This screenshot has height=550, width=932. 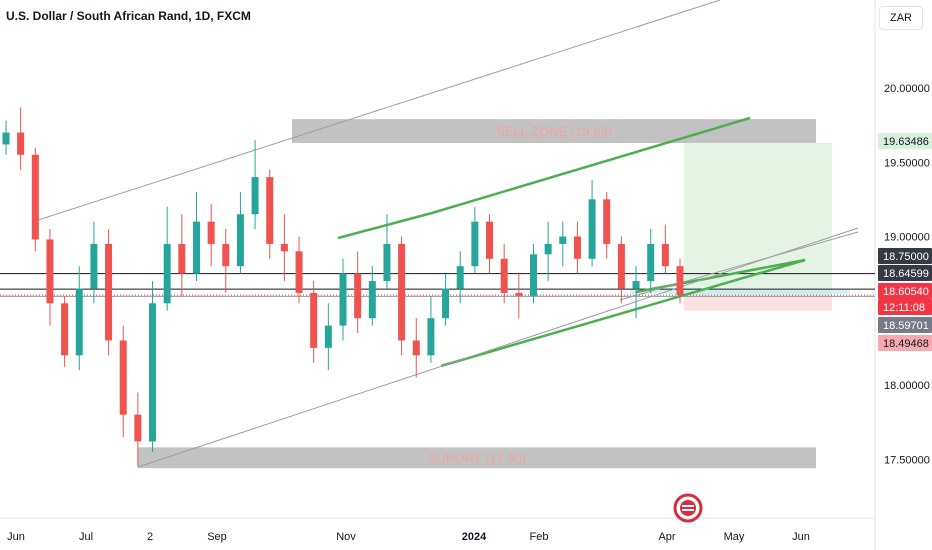 I want to click on x-tick-label: Nov, so click(x=346, y=537).